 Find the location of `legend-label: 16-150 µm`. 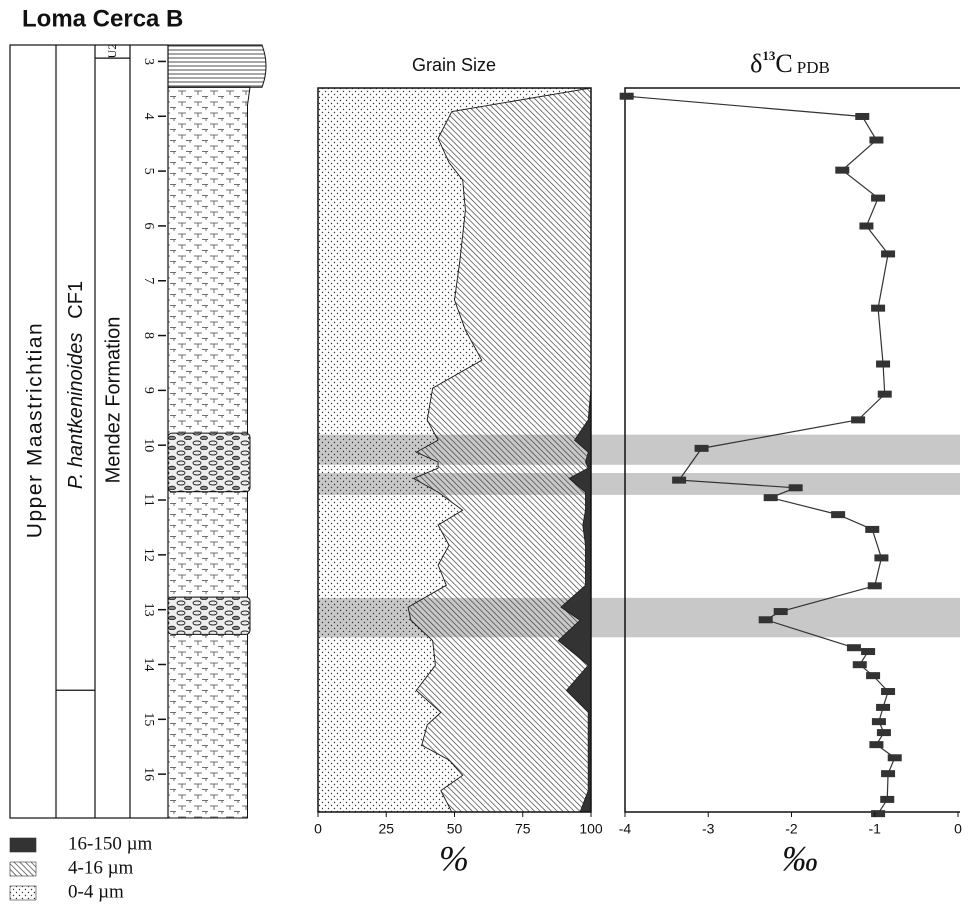

legend-label: 16-150 µm is located at coordinates (110, 843).